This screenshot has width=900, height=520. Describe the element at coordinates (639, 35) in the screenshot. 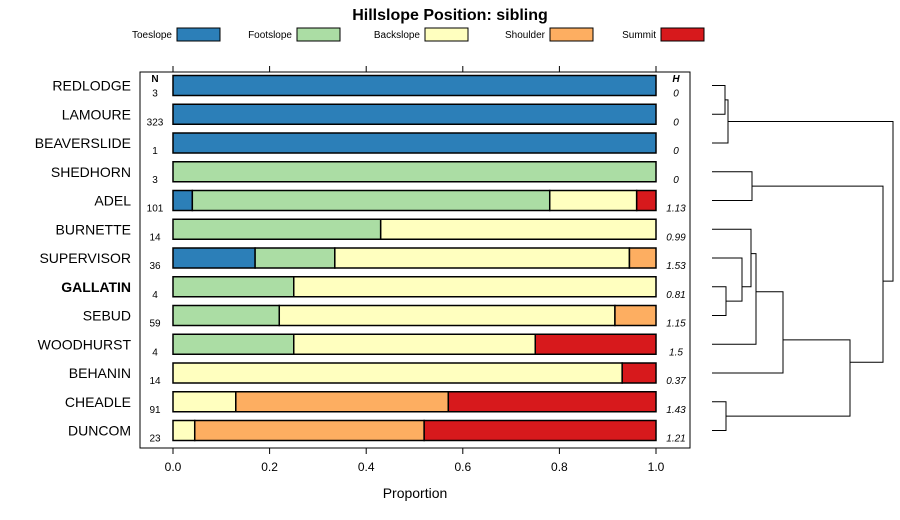

I see `legend-label-summit: Summit` at that location.